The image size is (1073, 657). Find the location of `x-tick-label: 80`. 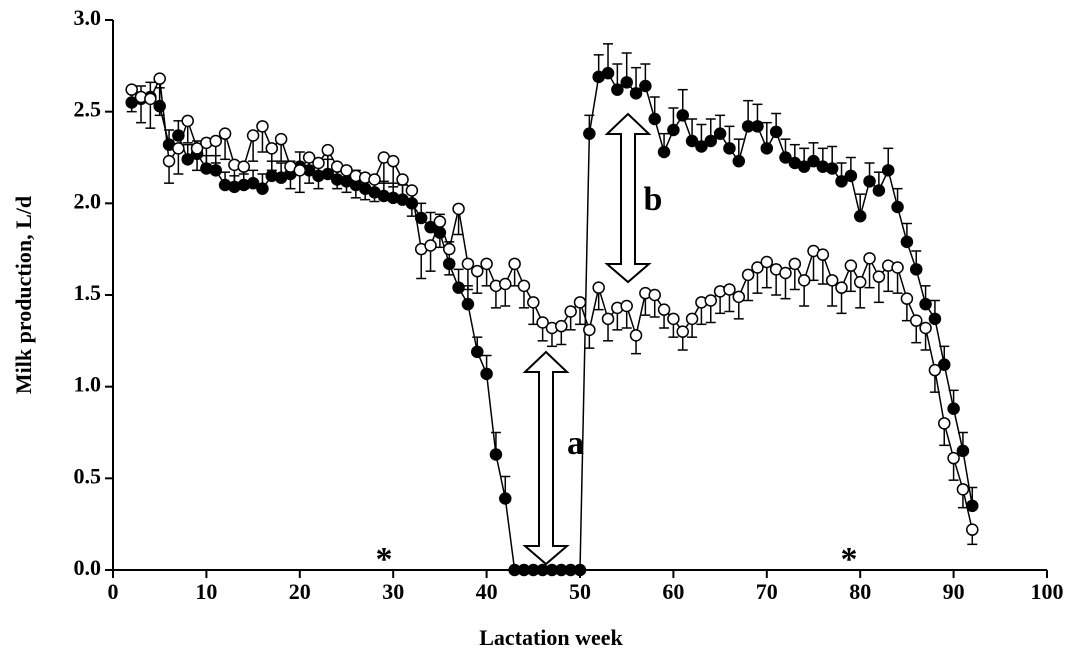

x-tick-label: 80 is located at coordinates (860, 591).